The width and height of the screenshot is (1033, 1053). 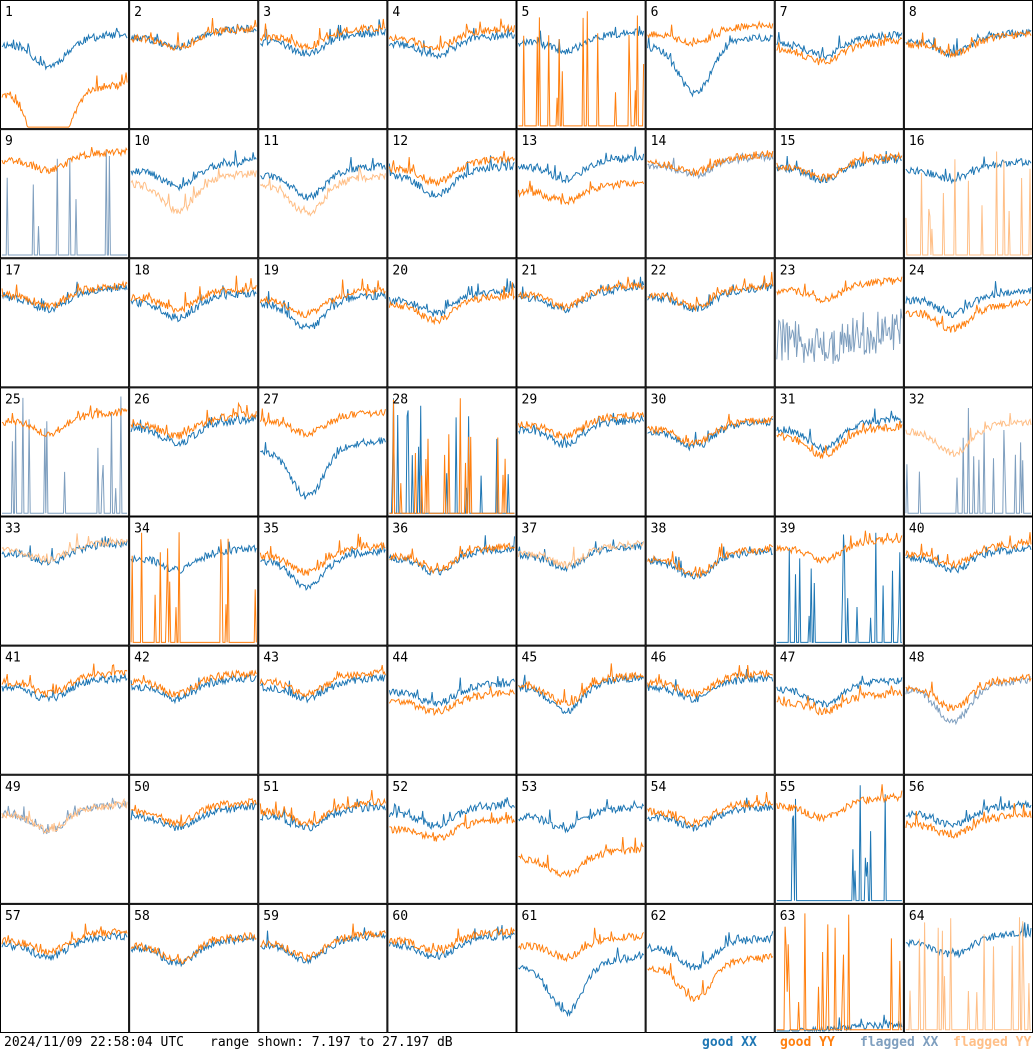 I want to click on panel-label: 58, so click(x=142, y=916).